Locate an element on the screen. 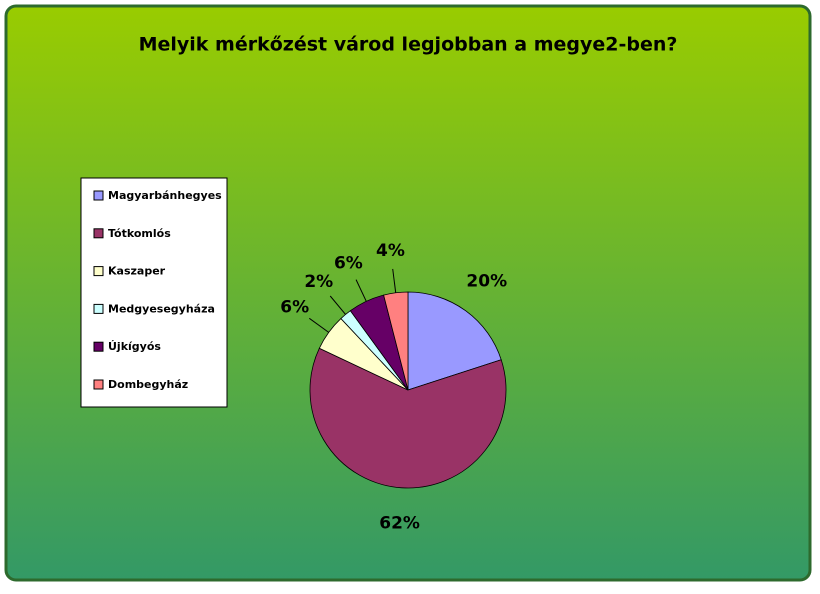 The width and height of the screenshot is (820, 594). legend-label: Tótkomlós is located at coordinates (139, 233).